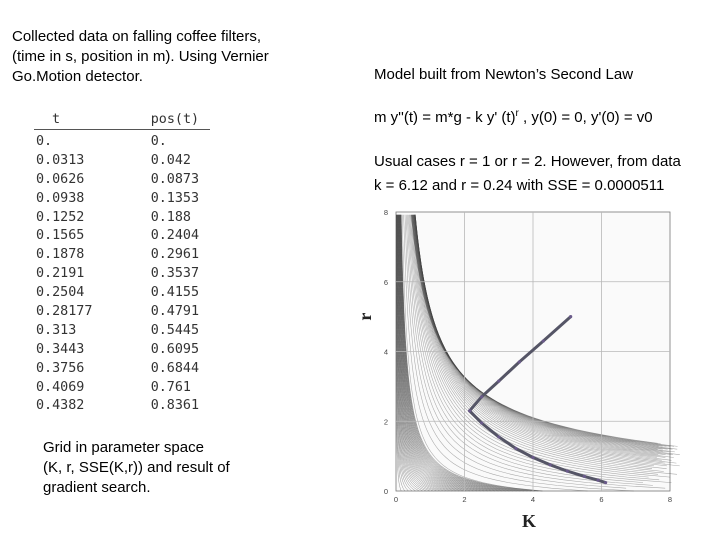 The height and width of the screenshot is (540, 720). I want to click on y-tick-label: 0, so click(386, 491).